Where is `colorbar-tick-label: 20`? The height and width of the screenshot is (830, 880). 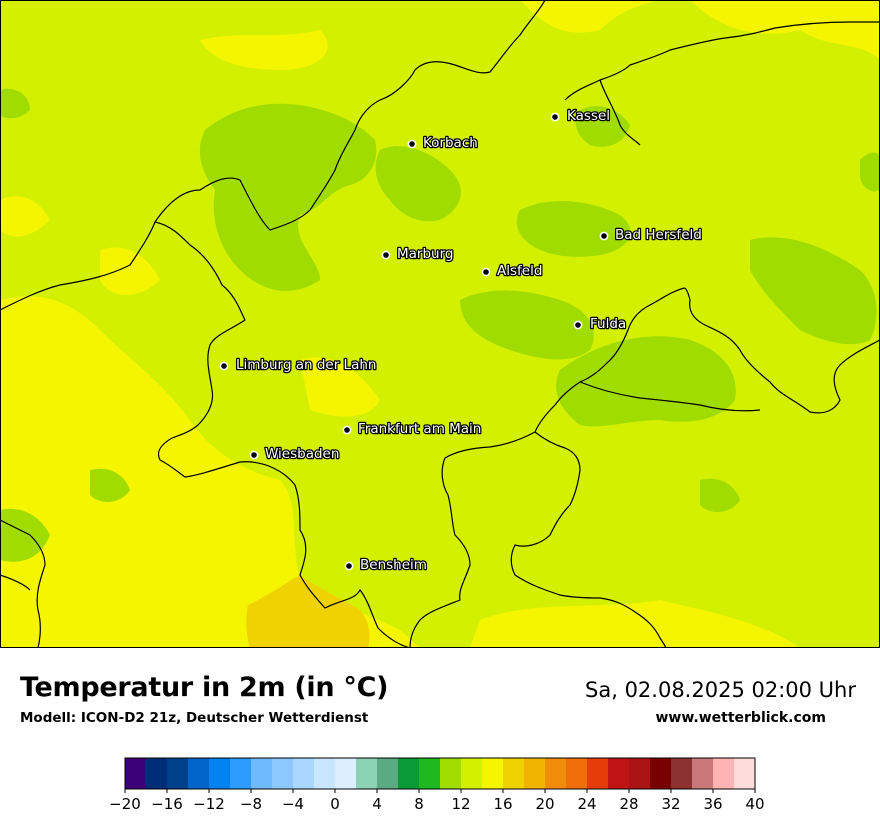 colorbar-tick-label: 20 is located at coordinates (544, 804).